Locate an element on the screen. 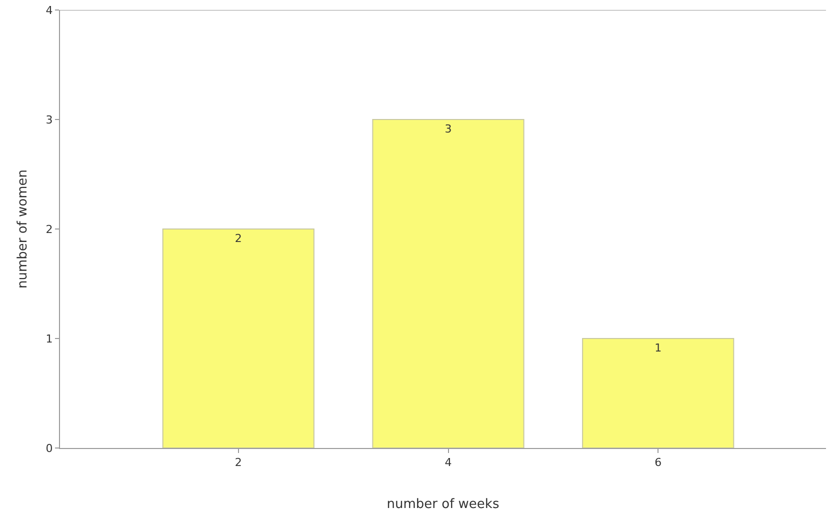 The width and height of the screenshot is (831, 518). data-label: 2 is located at coordinates (238, 238).